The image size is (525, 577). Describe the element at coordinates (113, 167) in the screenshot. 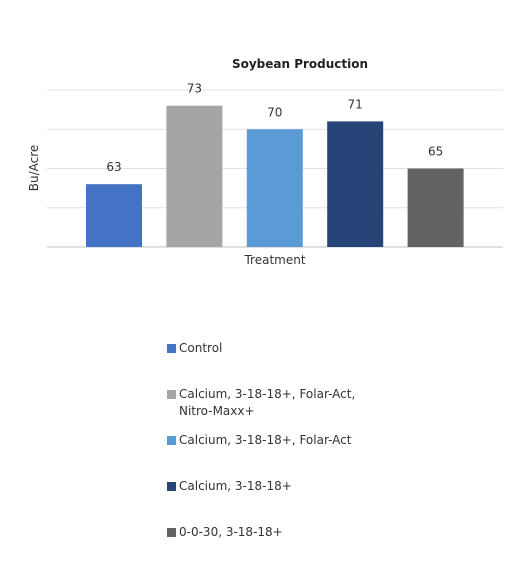

I see `bar-value-label: 63` at that location.